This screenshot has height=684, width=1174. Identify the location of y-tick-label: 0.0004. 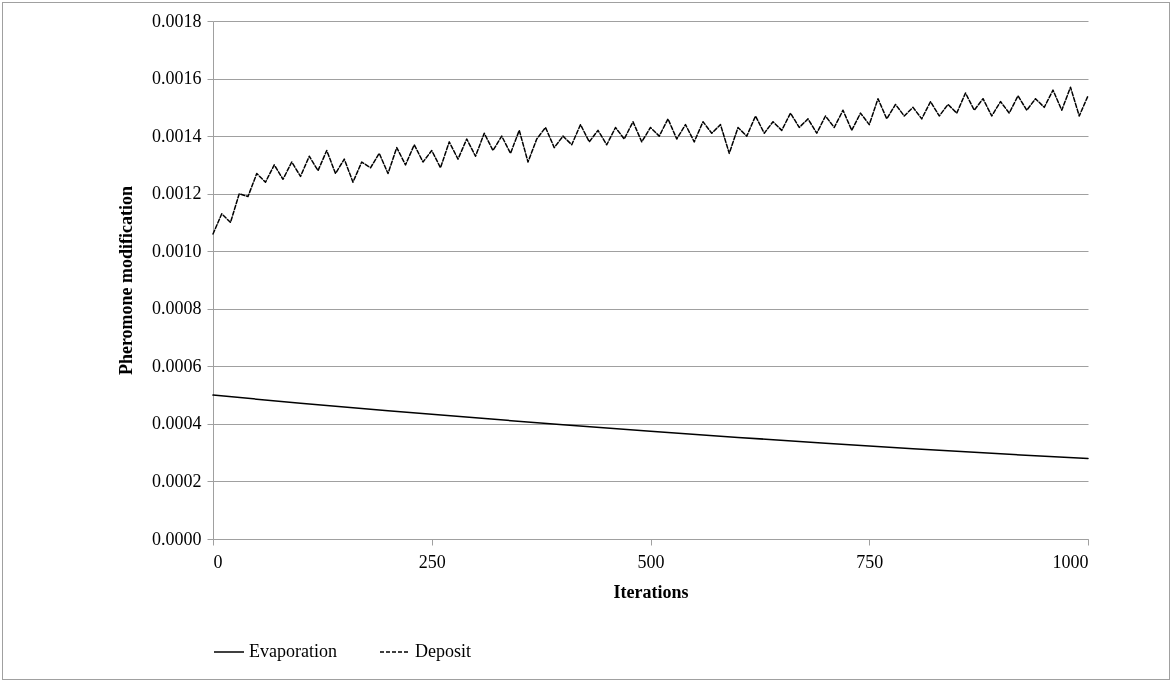
(177, 423).